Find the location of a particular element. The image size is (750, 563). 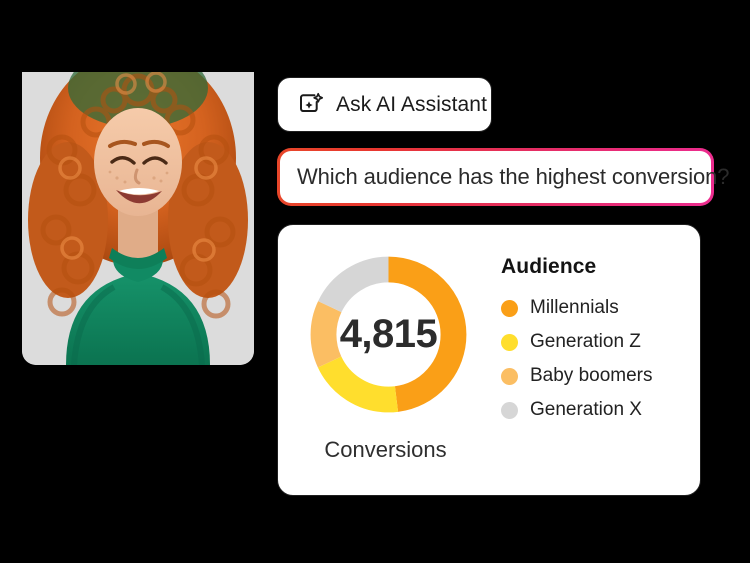

legend-item-generation-z: Generation Z is located at coordinates (600, 342).